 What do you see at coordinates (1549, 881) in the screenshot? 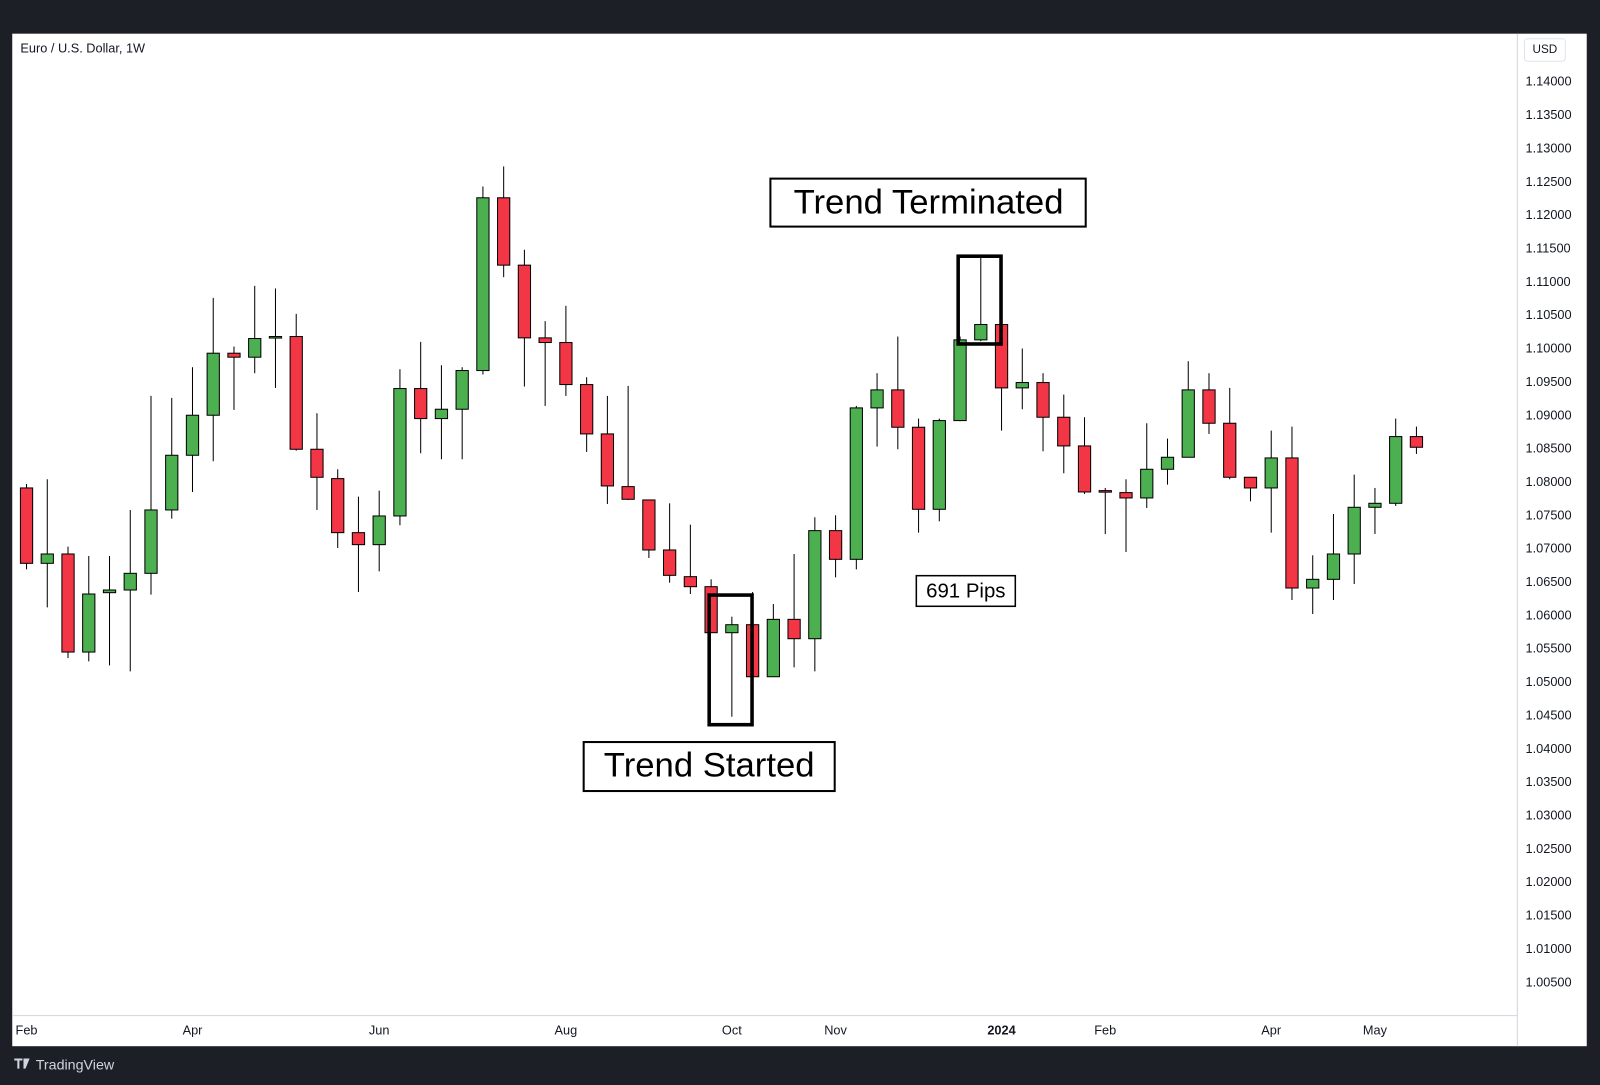
I see `y-tick-label: 1.02000` at bounding box center [1549, 881].